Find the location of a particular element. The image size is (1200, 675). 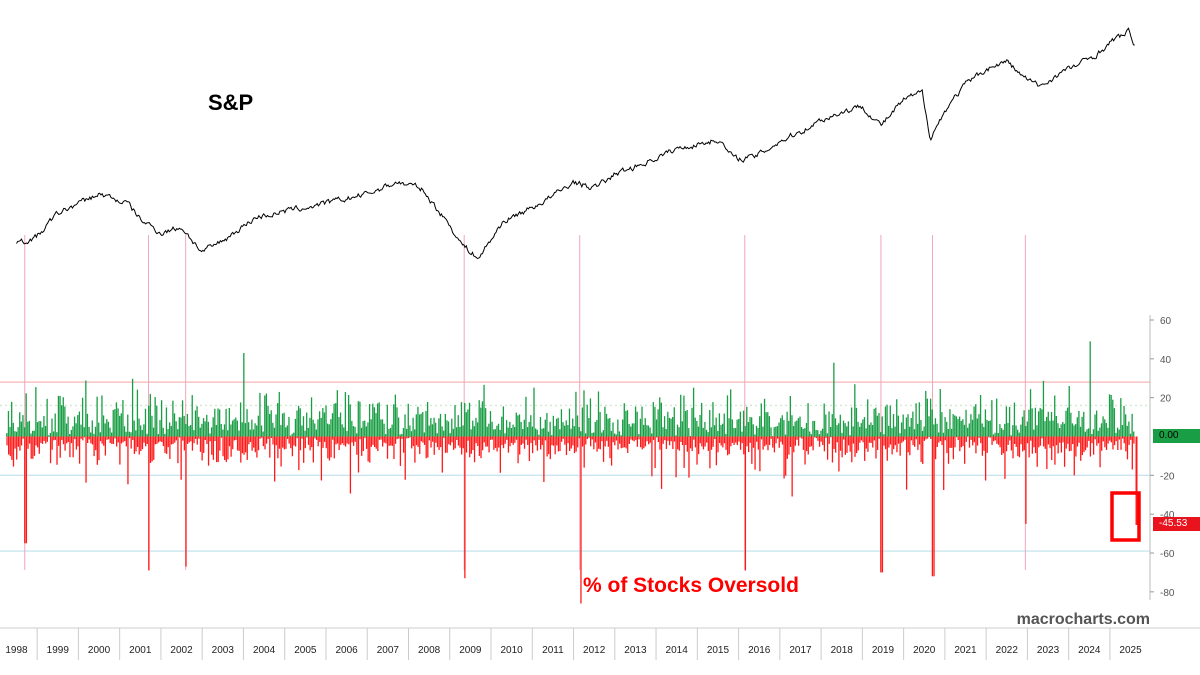

year-label: 2000 is located at coordinates (99, 650).